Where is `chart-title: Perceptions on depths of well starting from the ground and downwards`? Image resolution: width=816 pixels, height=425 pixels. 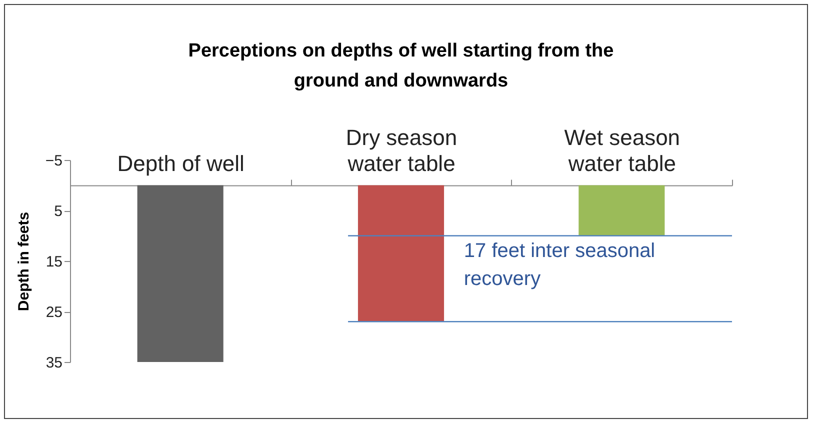 chart-title: Perceptions on depths of well starting from the ground and downwards is located at coordinates (401, 66).